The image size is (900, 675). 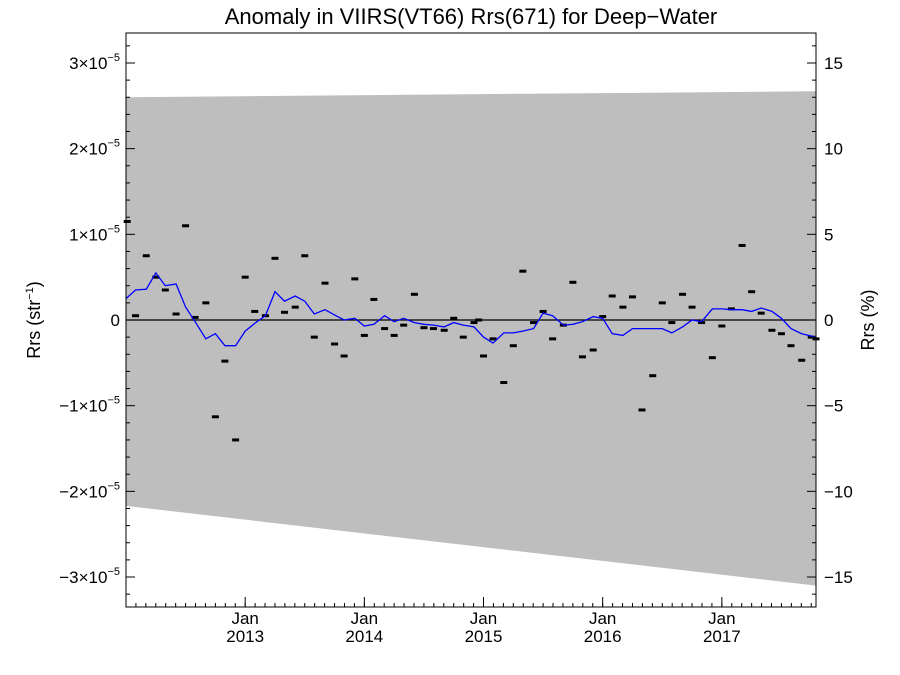 I want to click on y-left-tick-label: −3×10⁻⁵, so click(x=89, y=576).